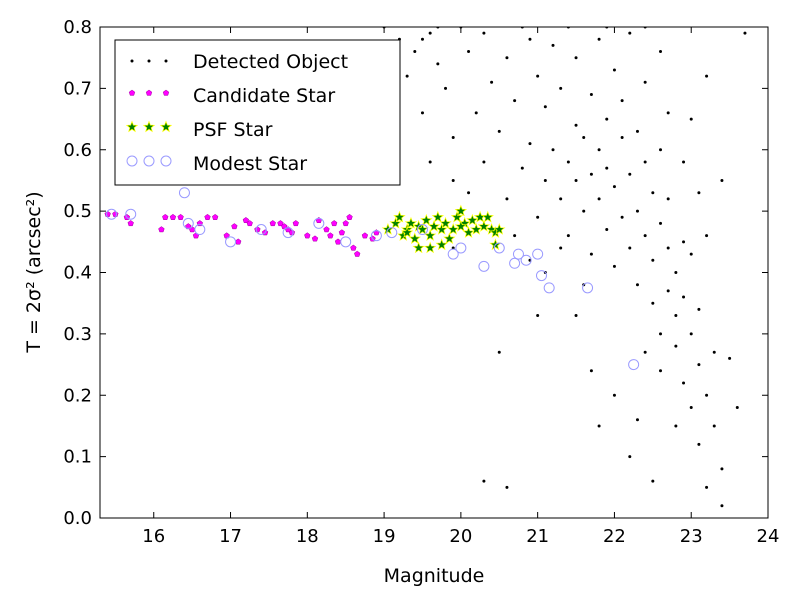 Image resolution: width=800 pixels, height=604 pixels. What do you see at coordinates (691, 536) in the screenshot?
I see `x-tick-label: 23` at bounding box center [691, 536].